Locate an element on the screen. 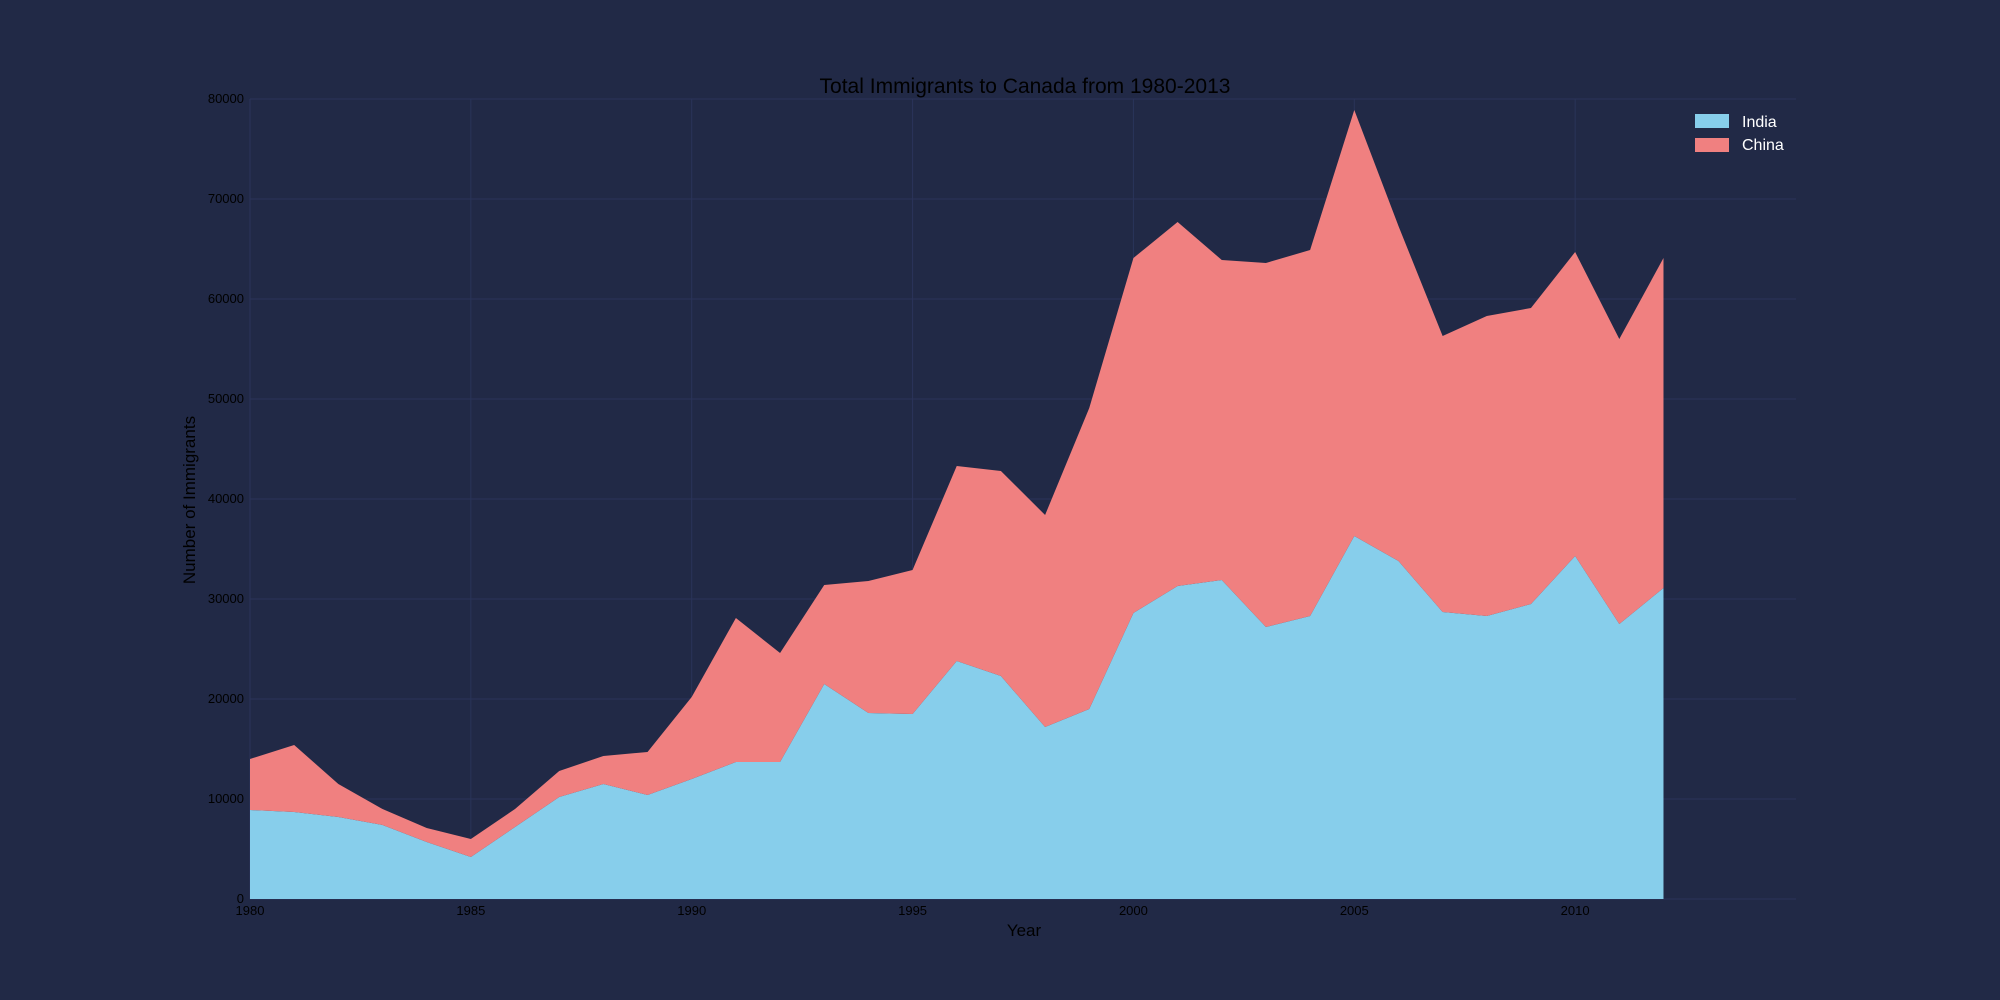 This screenshot has height=1000, width=2000. legend: India China is located at coordinates (1739, 134).